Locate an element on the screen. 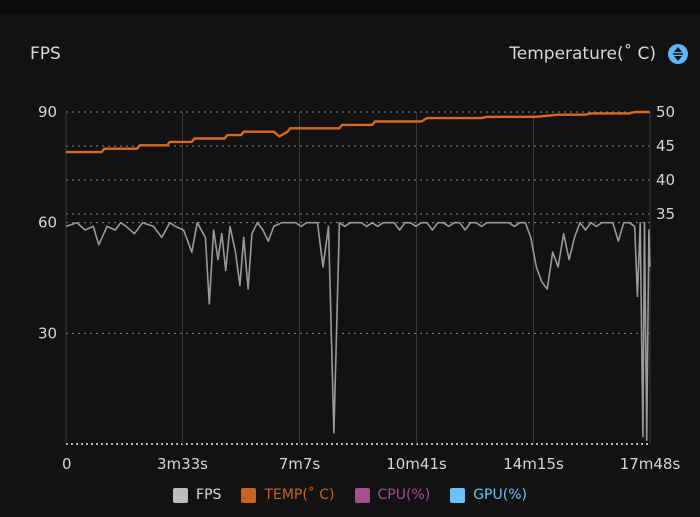  x-tick-label: 7m7s is located at coordinates (300, 464).